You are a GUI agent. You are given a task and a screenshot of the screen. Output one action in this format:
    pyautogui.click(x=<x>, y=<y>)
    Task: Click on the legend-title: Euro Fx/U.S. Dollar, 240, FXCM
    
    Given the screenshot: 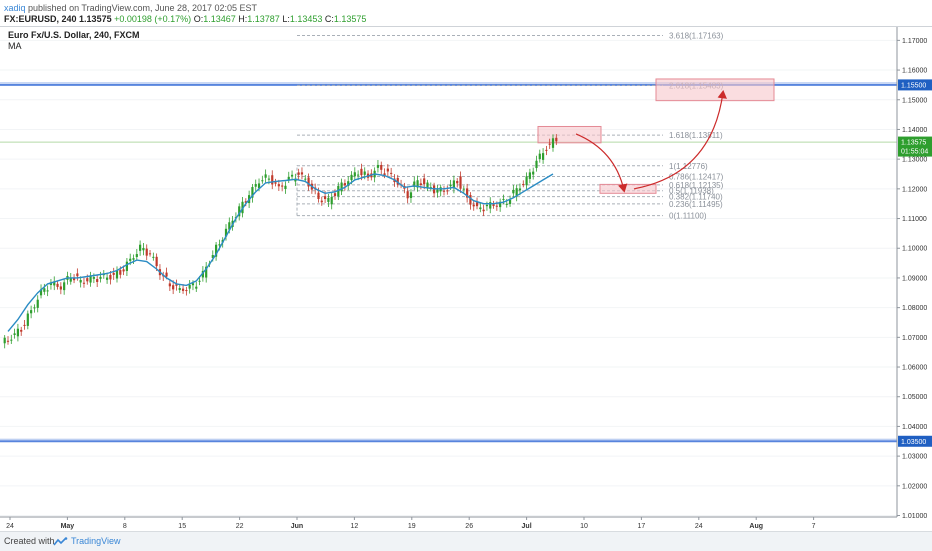 What is the action you would take?
    pyautogui.click(x=74, y=35)
    